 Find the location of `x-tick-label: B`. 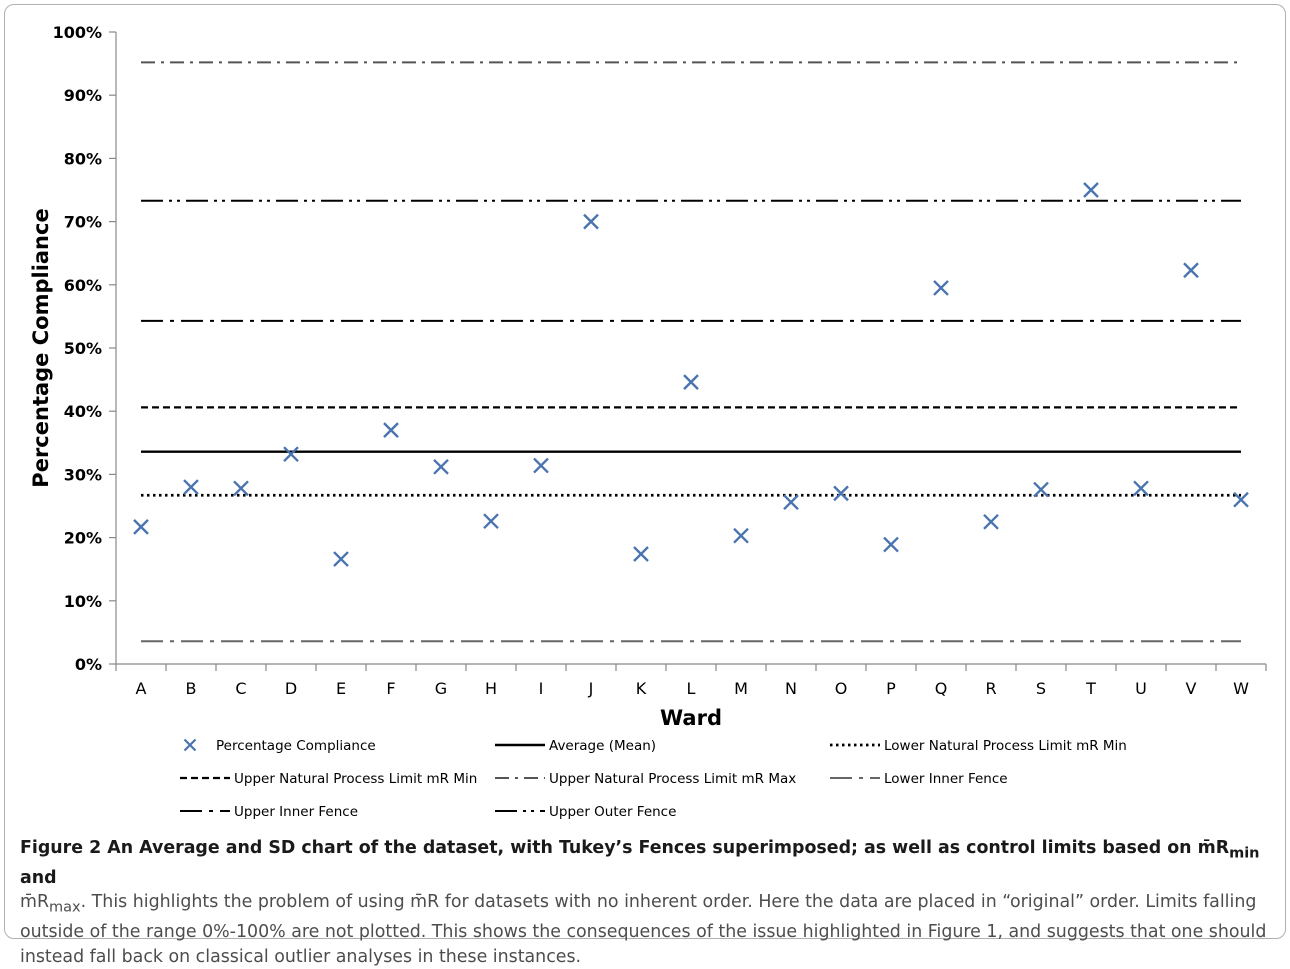

x-tick-label: B is located at coordinates (191, 688).